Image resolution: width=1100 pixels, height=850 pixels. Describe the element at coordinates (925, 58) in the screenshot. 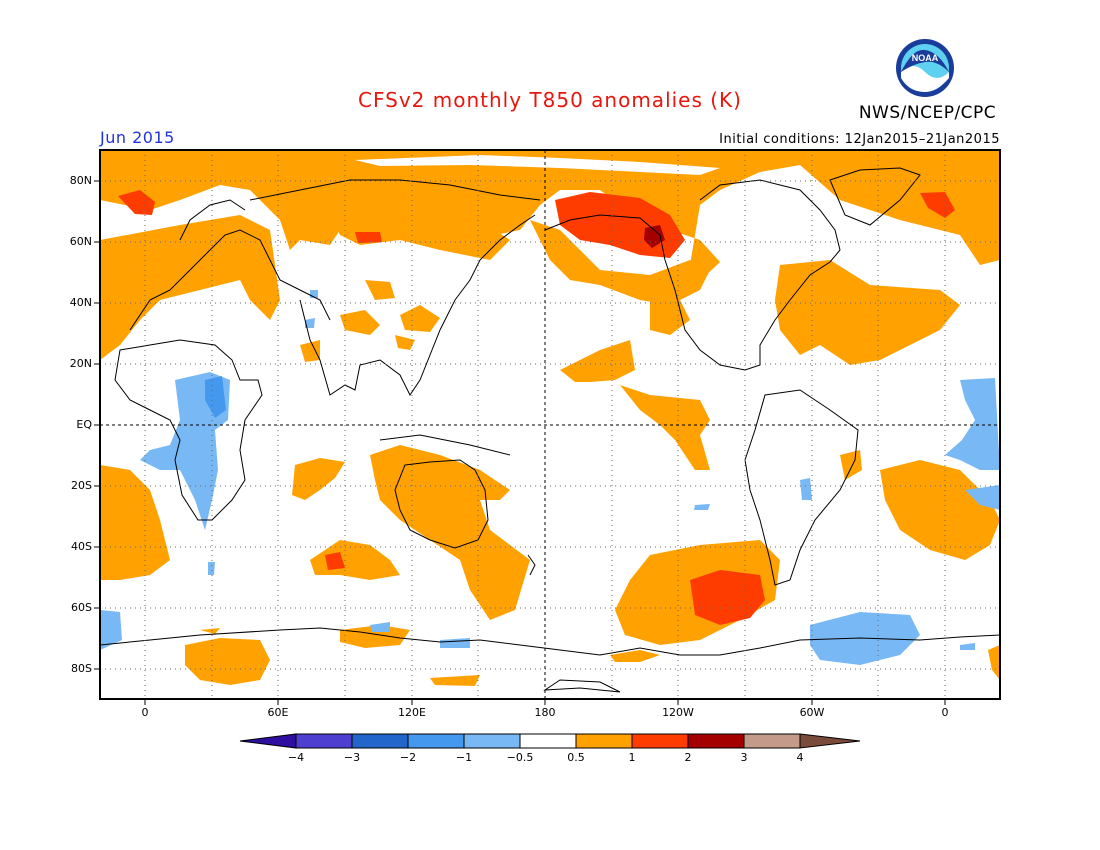

I see `logo-text: NOAA` at that location.